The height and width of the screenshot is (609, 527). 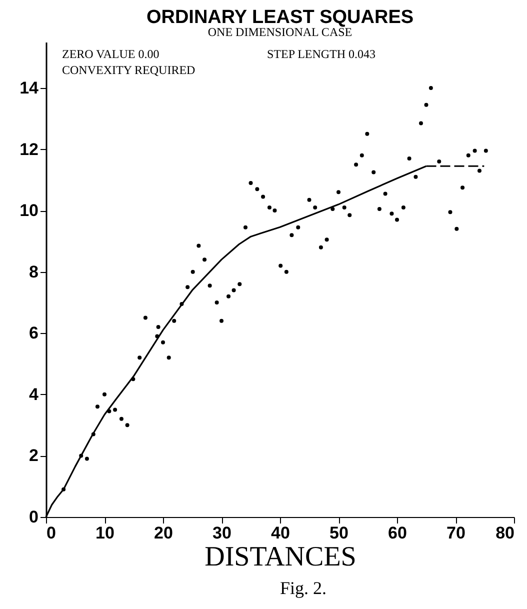 I want to click on y-tick-label: 4, so click(x=34, y=394).